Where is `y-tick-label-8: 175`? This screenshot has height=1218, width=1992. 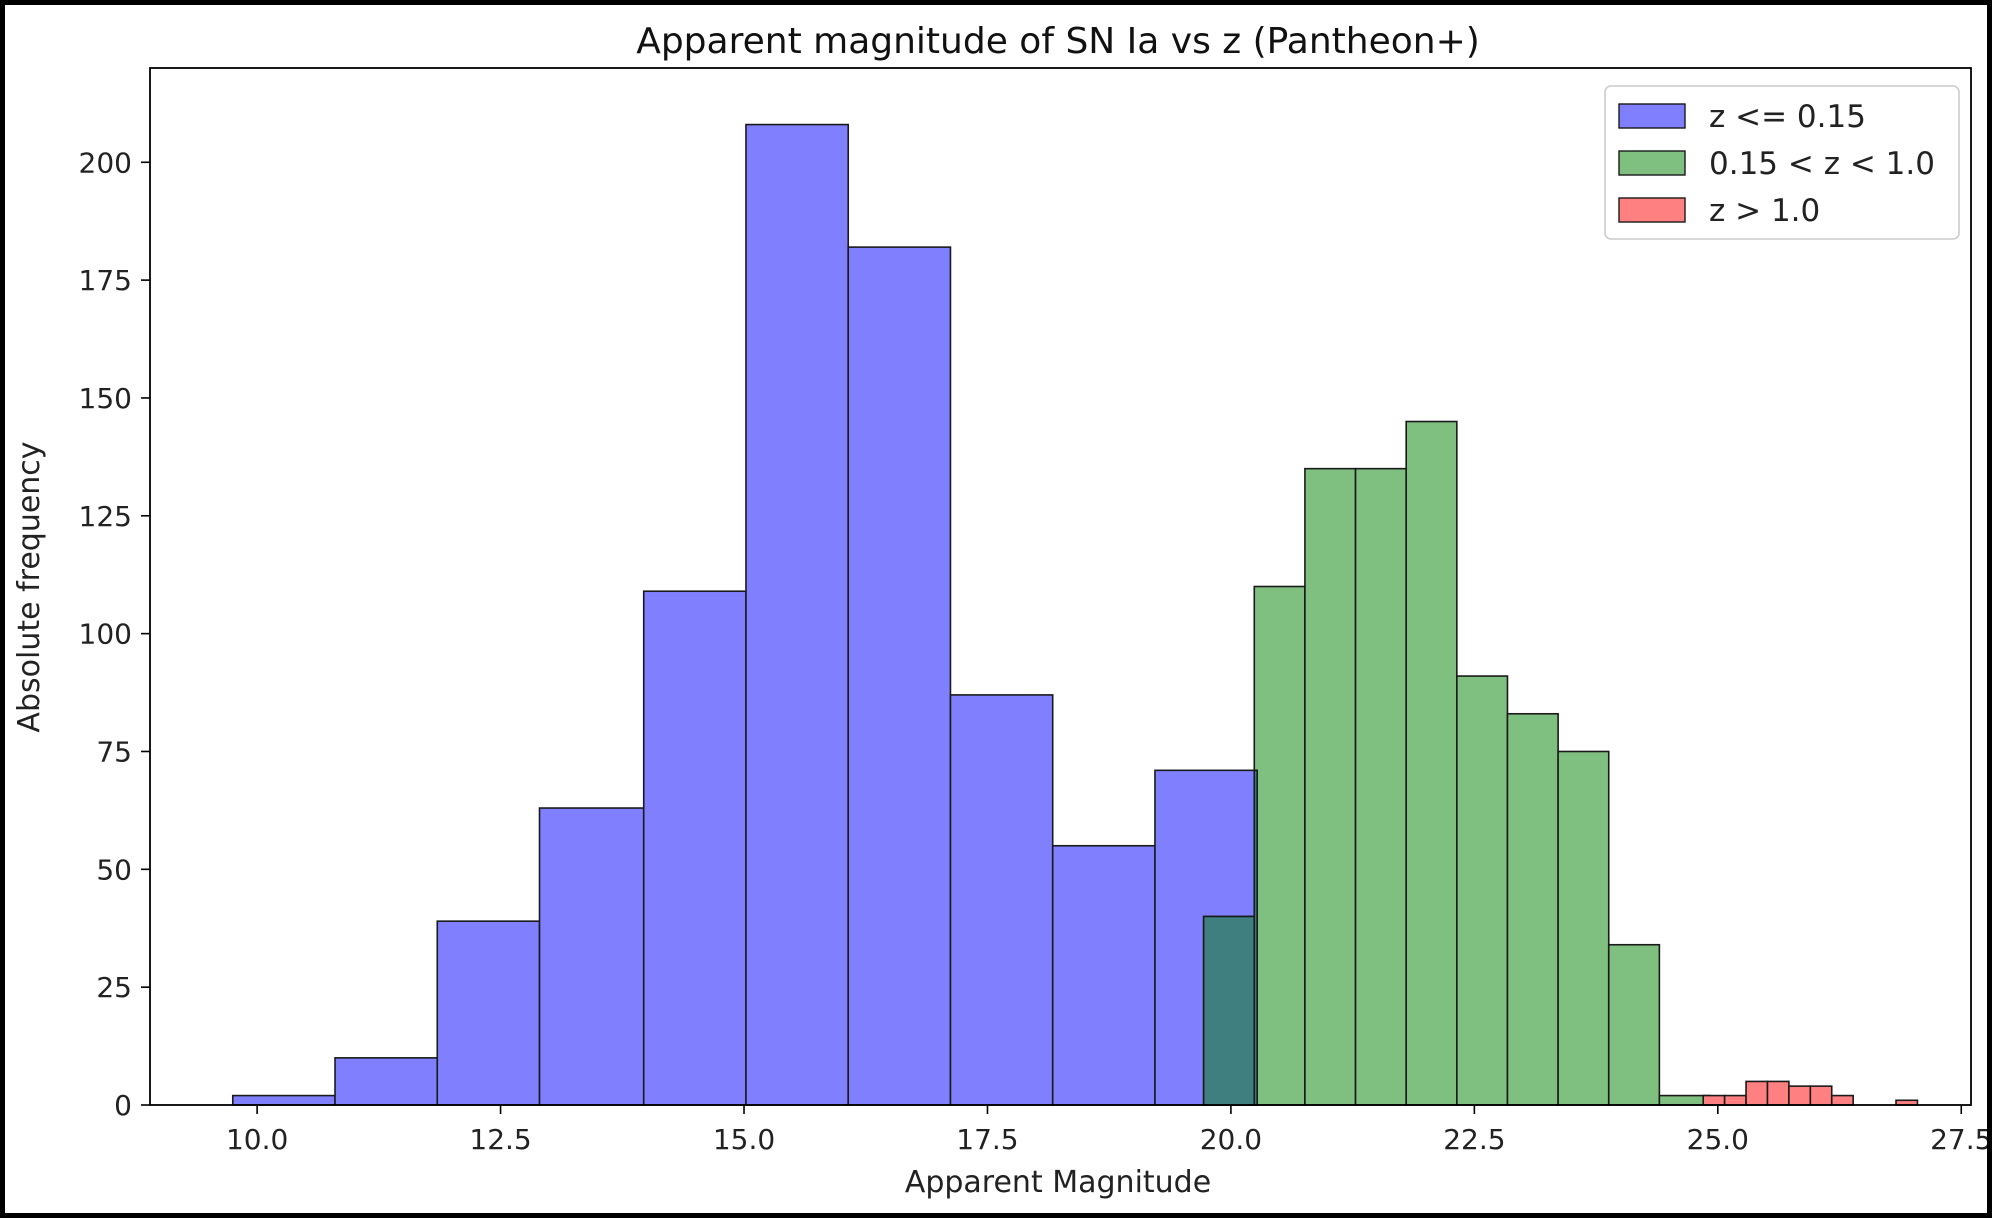
y-tick-label-8: 175 is located at coordinates (105, 280).